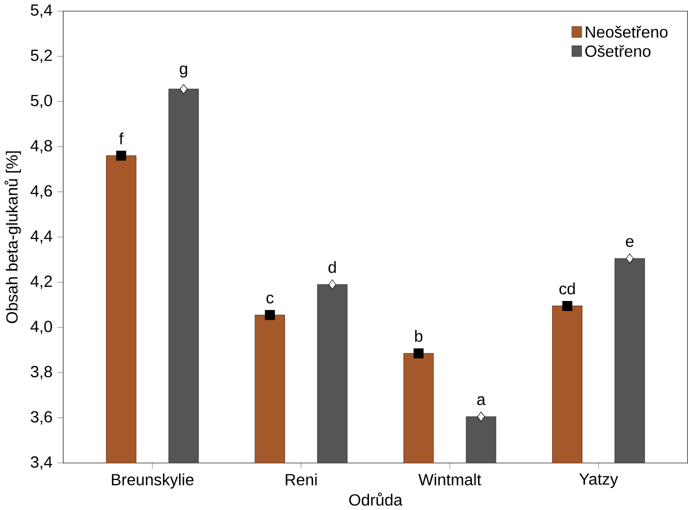 The height and width of the screenshot is (510, 688). What do you see at coordinates (450, 479) in the screenshot?
I see `x-tick-label: Wintmalt` at bounding box center [450, 479].